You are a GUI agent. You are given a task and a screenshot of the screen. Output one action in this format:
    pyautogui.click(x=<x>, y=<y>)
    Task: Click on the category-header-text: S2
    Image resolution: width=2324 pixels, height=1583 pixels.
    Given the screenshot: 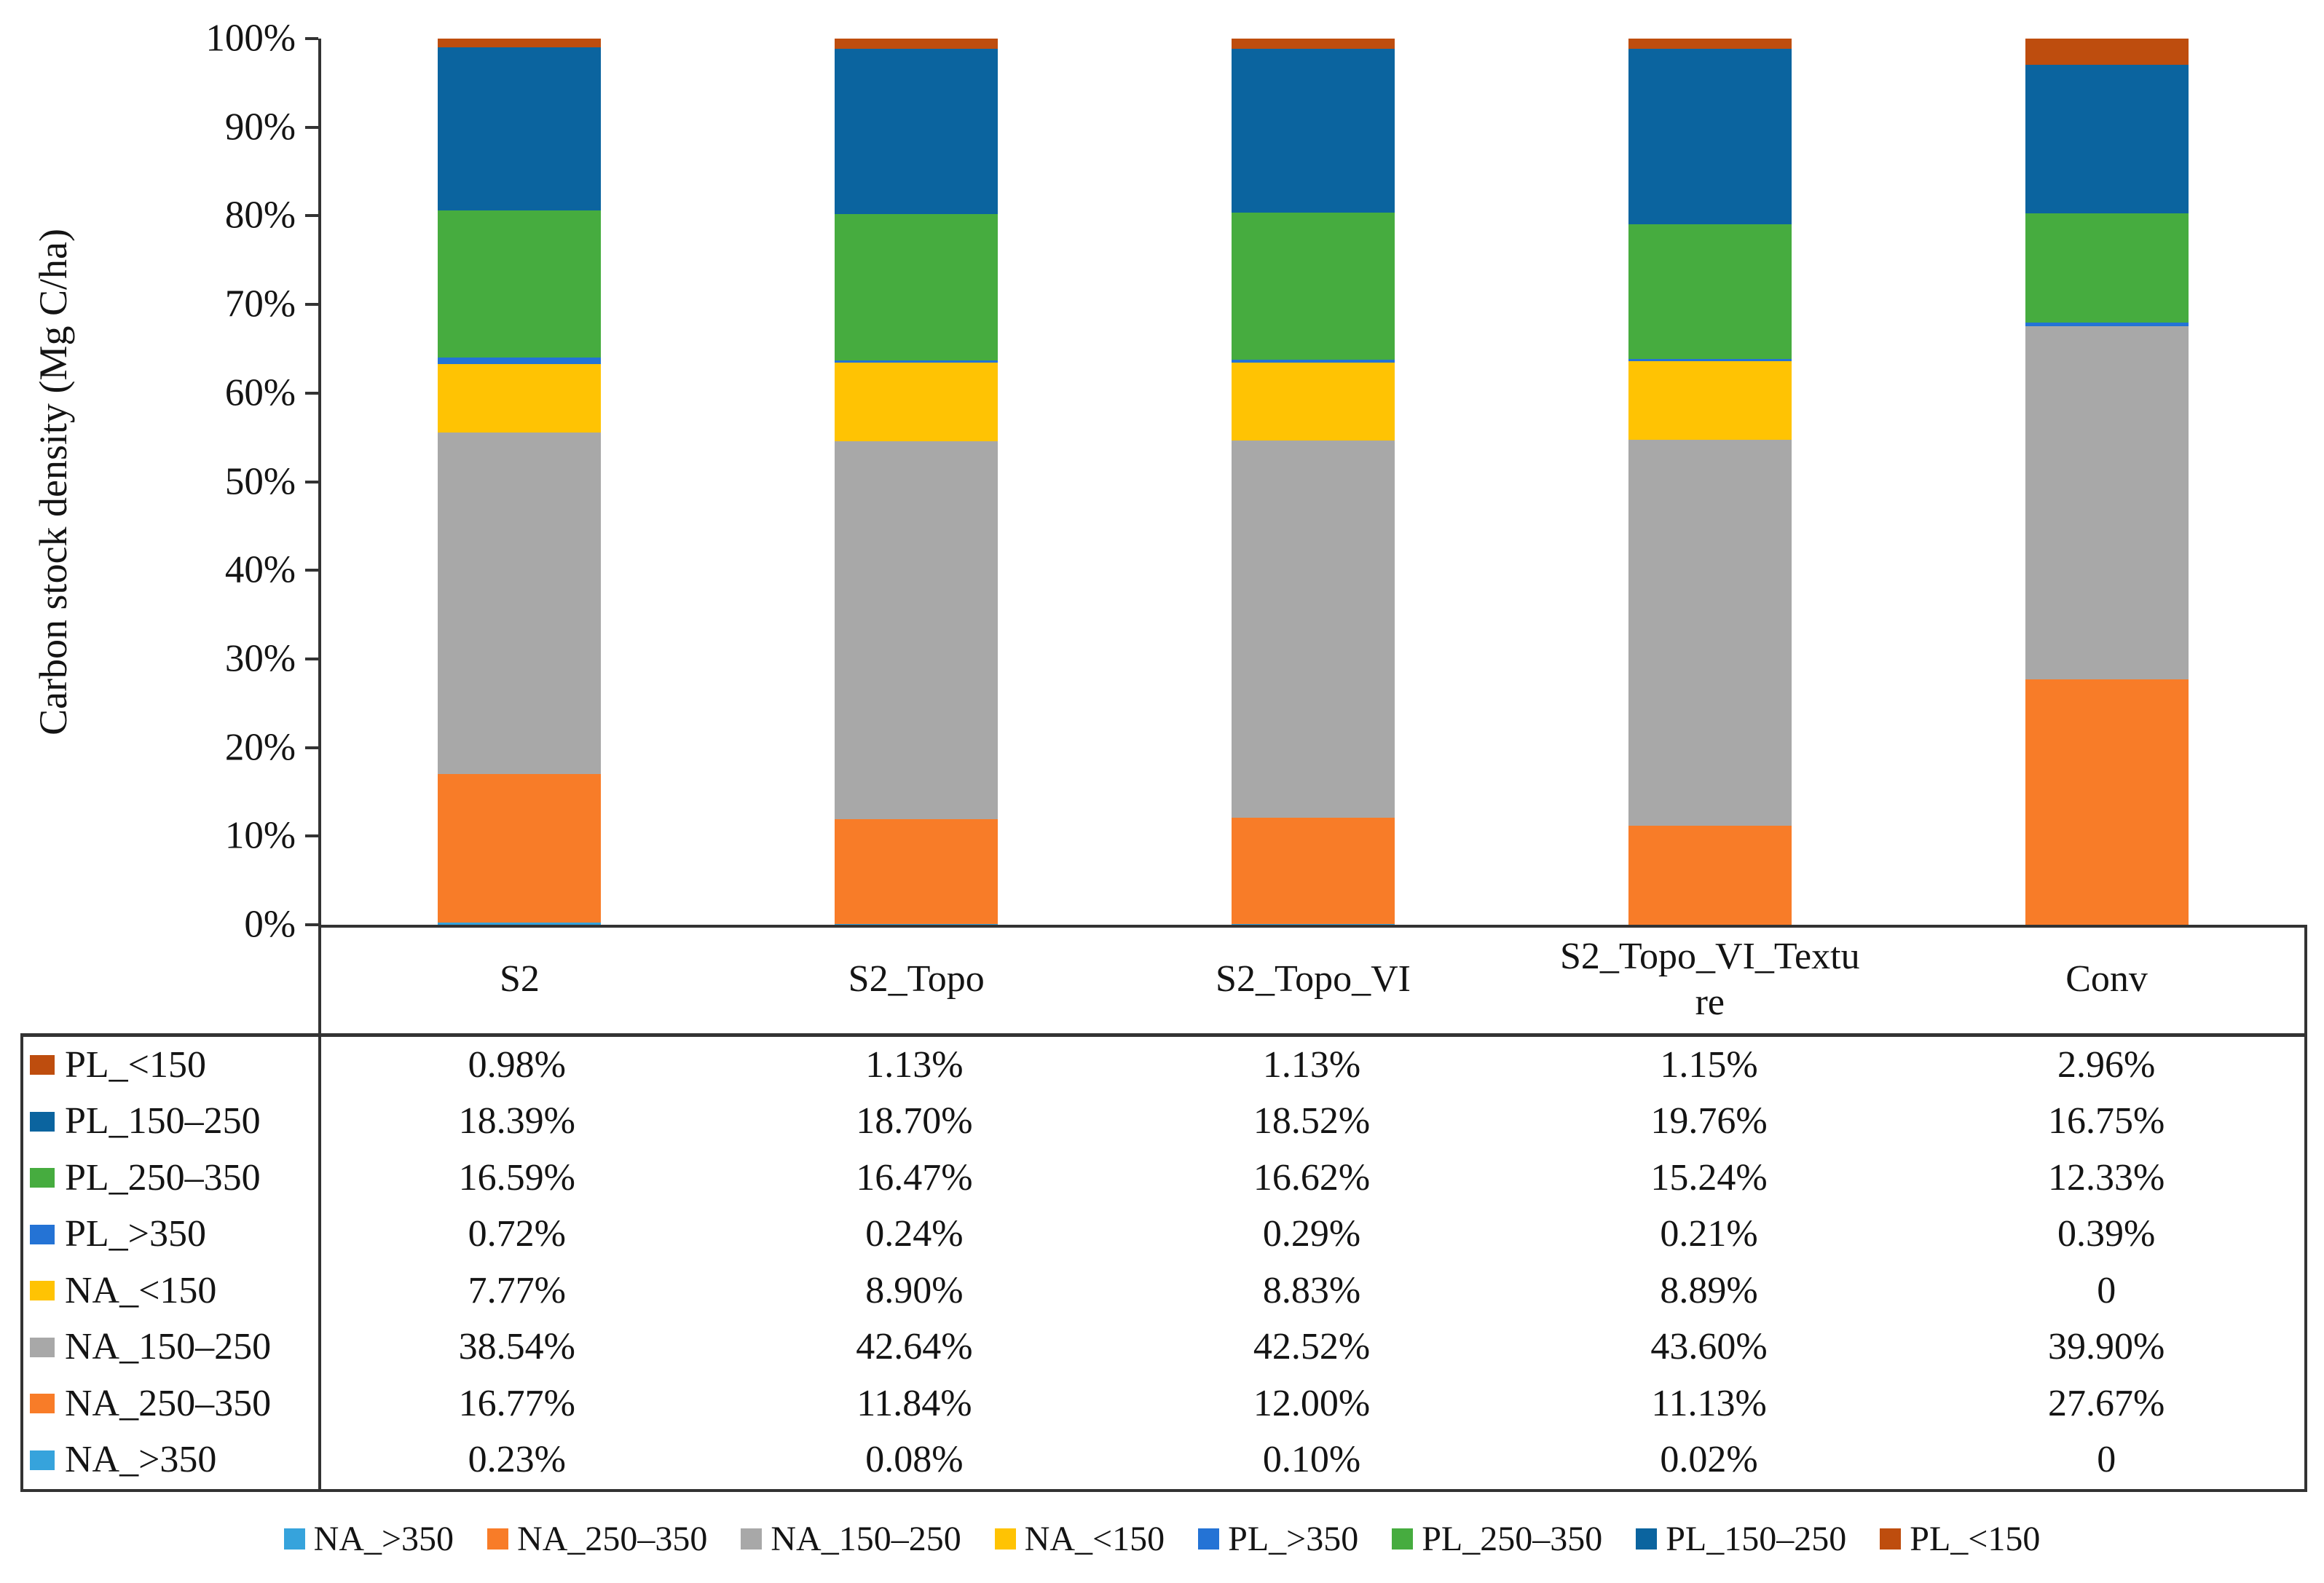 What is the action you would take?
    pyautogui.click(x=519, y=979)
    